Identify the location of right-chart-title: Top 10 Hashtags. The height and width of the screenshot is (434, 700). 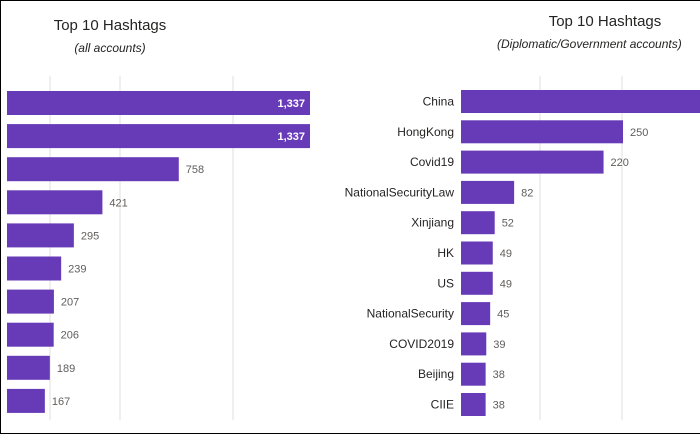
(605, 21).